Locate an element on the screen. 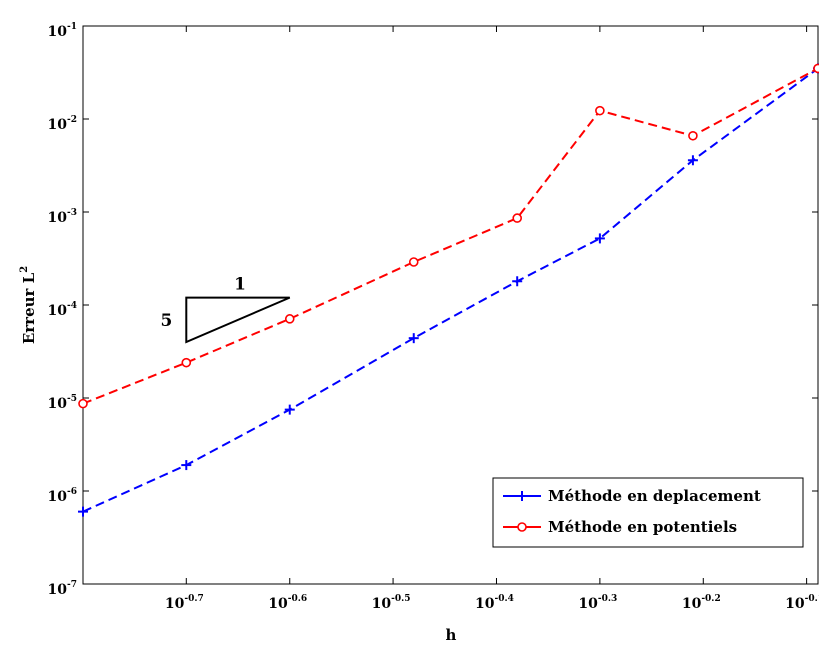 This screenshot has width=819, height=648. y-tick-label-5: 10⁻² is located at coordinates (62, 124).